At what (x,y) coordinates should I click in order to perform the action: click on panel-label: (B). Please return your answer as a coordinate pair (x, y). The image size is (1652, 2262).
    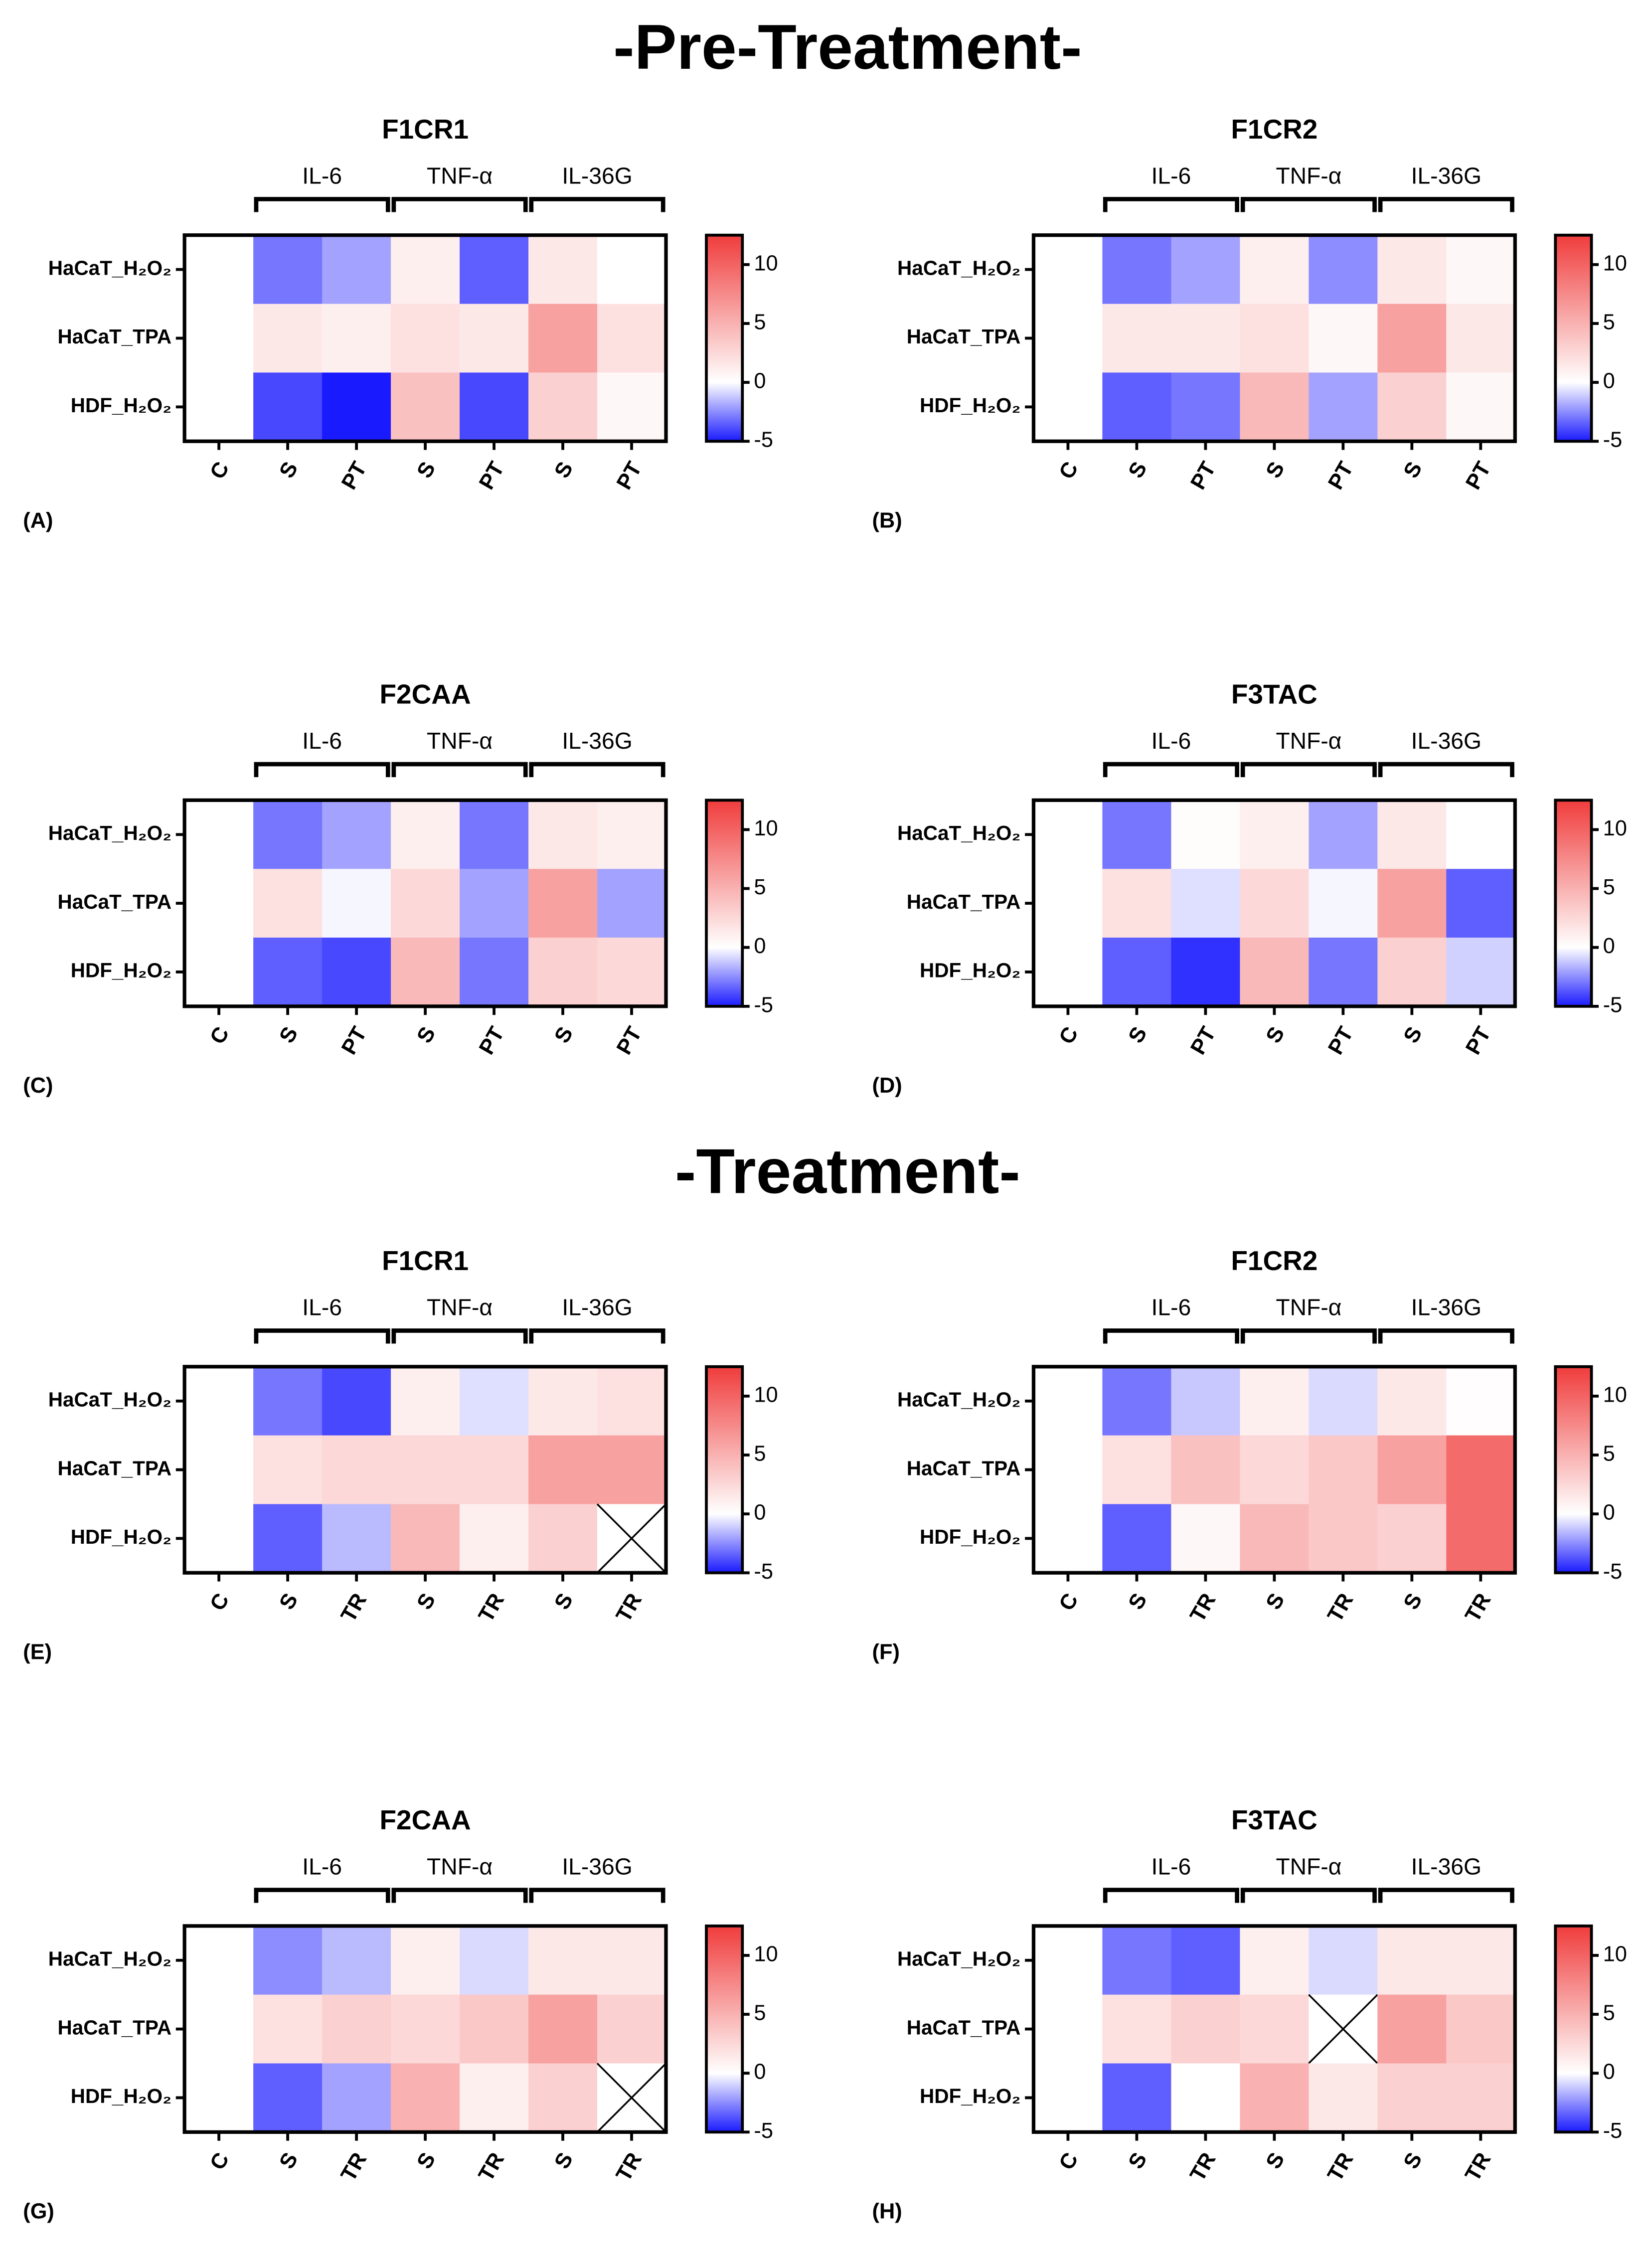
    Looking at the image, I should click on (887, 521).